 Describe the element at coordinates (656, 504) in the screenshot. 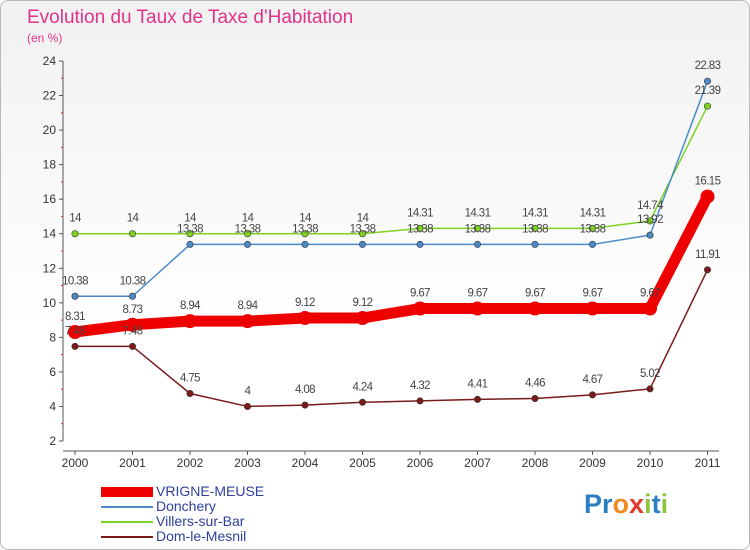

I see `logo-letter: t` at that location.